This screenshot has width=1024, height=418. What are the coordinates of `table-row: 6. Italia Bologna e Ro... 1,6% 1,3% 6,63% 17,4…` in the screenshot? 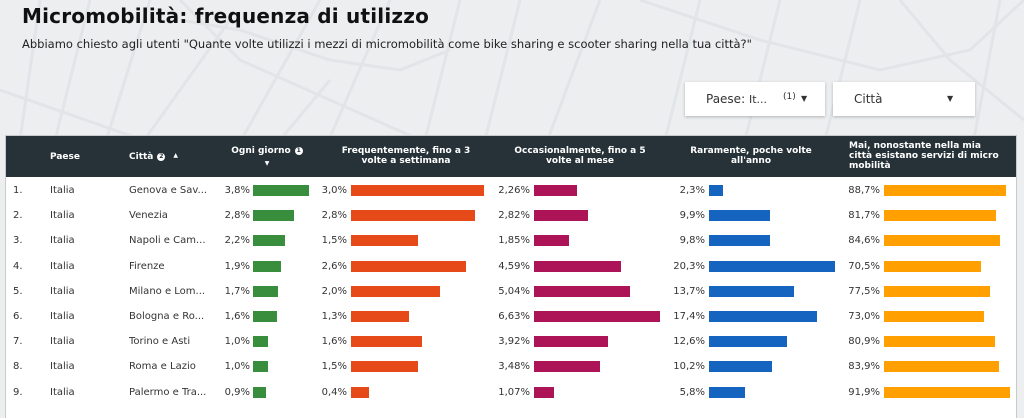 It's located at (511, 317).